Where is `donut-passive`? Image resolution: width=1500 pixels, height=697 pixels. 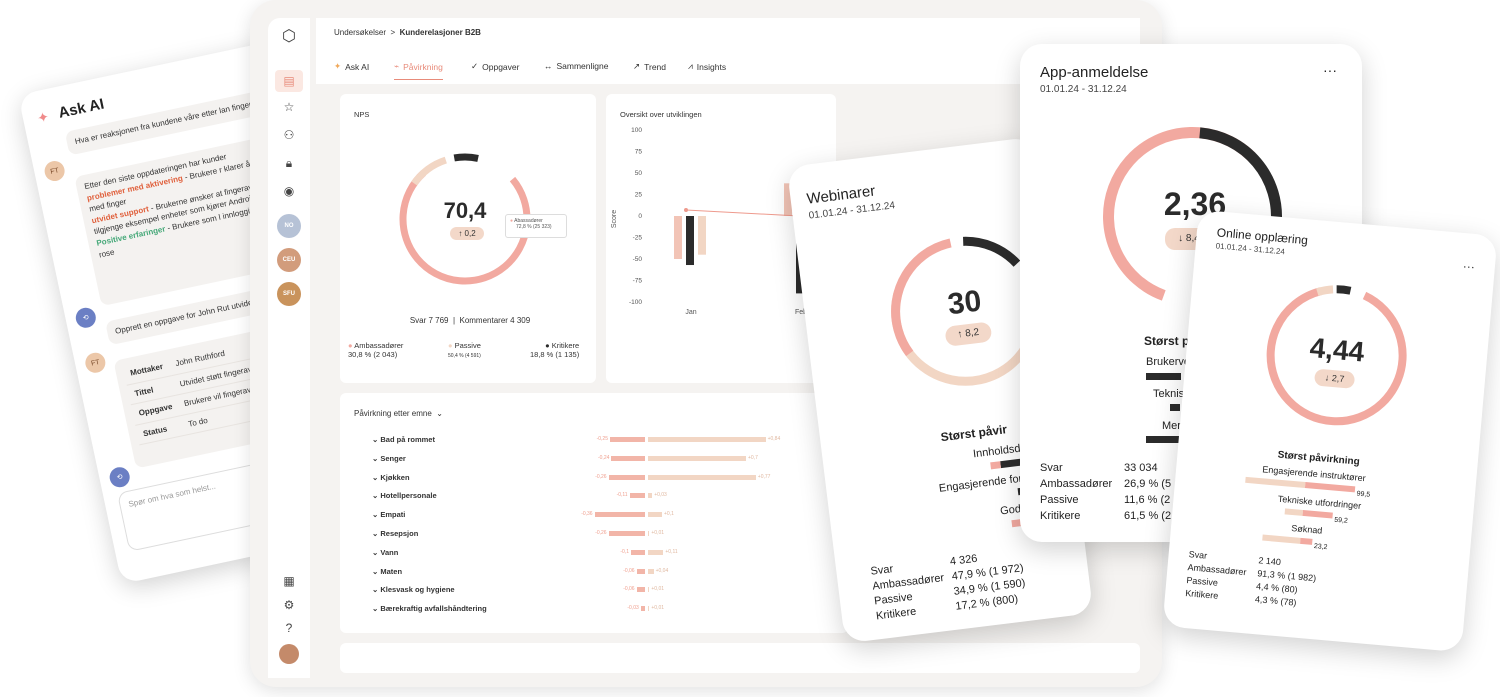
donut-passive is located at coordinates (465, 219).